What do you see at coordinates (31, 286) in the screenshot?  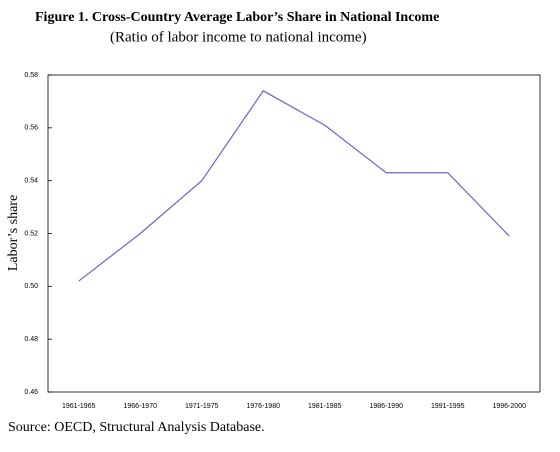 I see `y-tick-label: 0.50` at bounding box center [31, 286].